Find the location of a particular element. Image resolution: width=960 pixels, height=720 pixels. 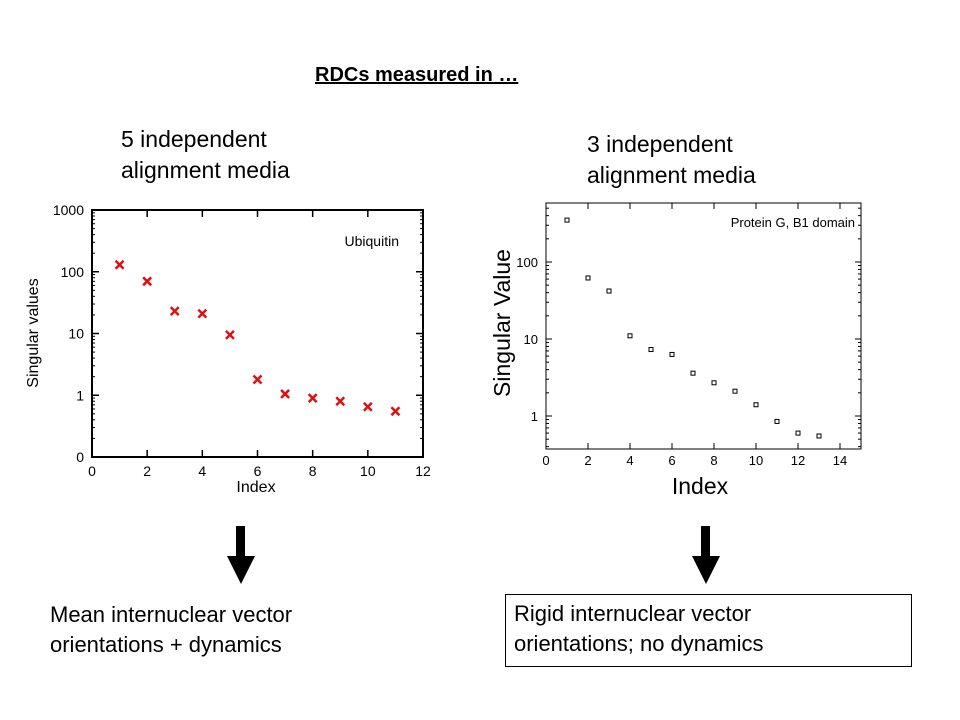

left-caption-line2: orientations + dynamics is located at coordinates (166, 644).